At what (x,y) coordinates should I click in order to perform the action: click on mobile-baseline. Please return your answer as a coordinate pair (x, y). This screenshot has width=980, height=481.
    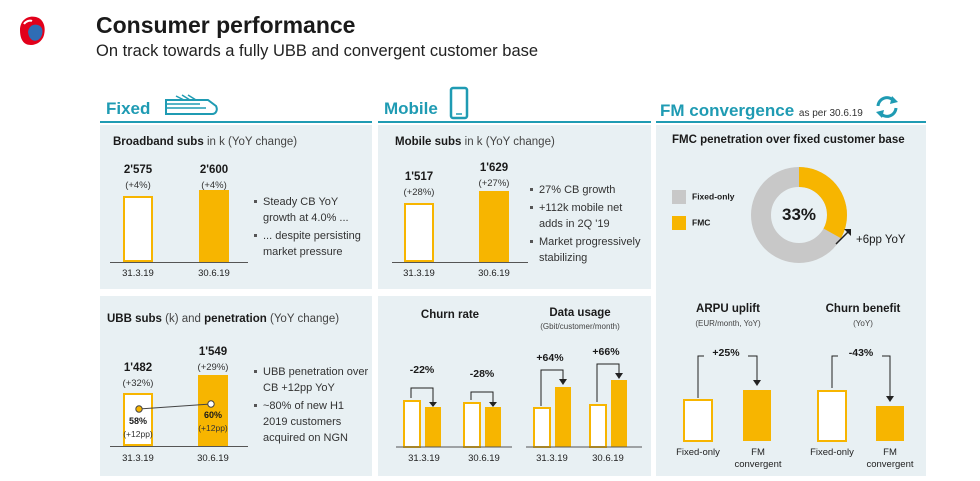
    Looking at the image, I should click on (460, 262).